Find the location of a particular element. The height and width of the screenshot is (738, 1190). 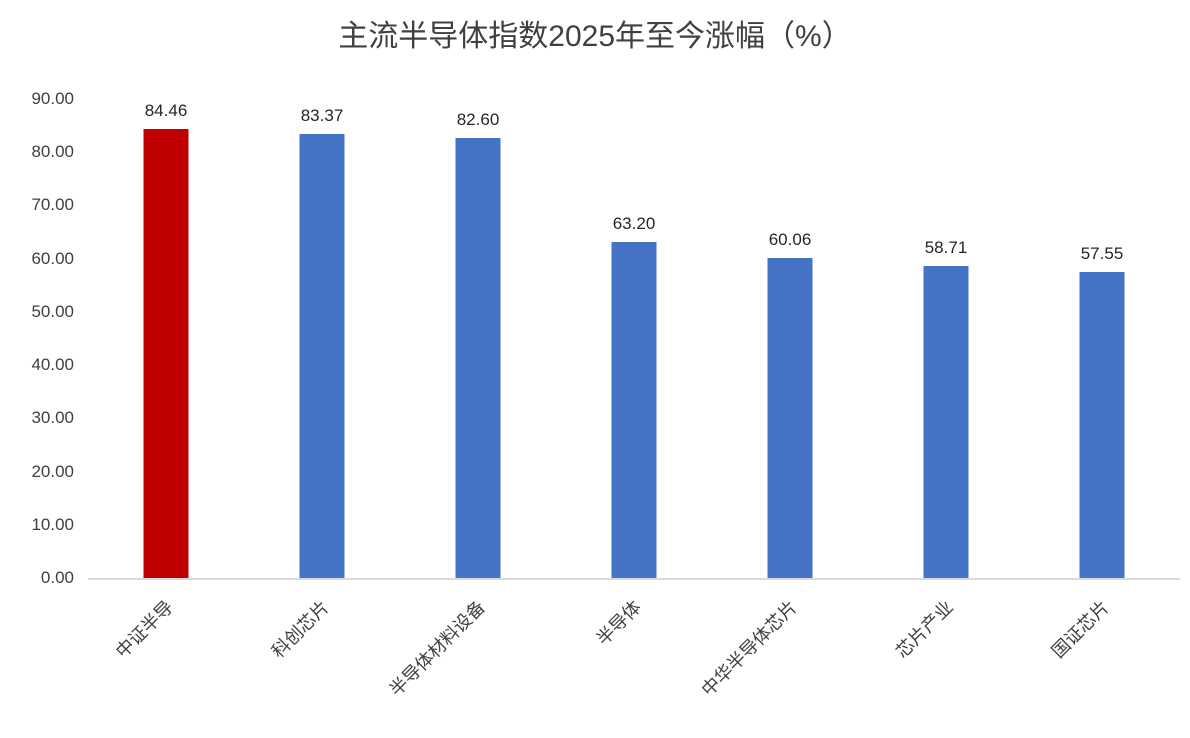

bar-value-label: 84.46 is located at coordinates (166, 110).